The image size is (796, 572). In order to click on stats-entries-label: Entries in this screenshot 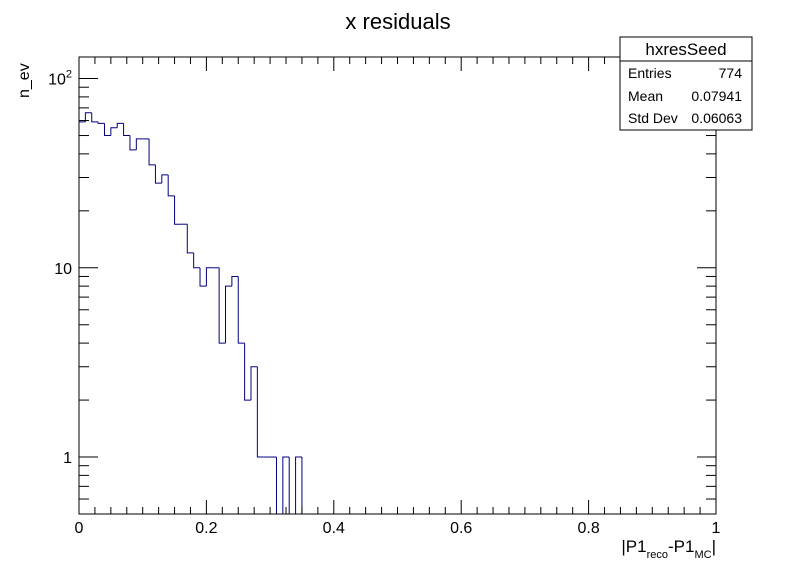, I will do `click(650, 73)`.